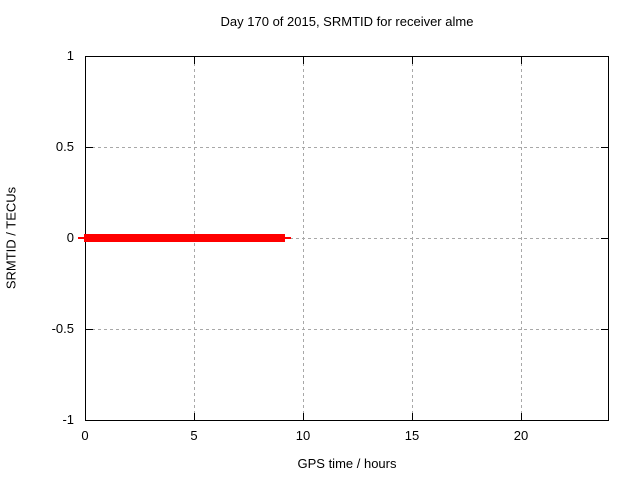 The height and width of the screenshot is (480, 640). What do you see at coordinates (11, 238) in the screenshot?
I see `y-axis-label: SRMTID / TECUs` at bounding box center [11, 238].